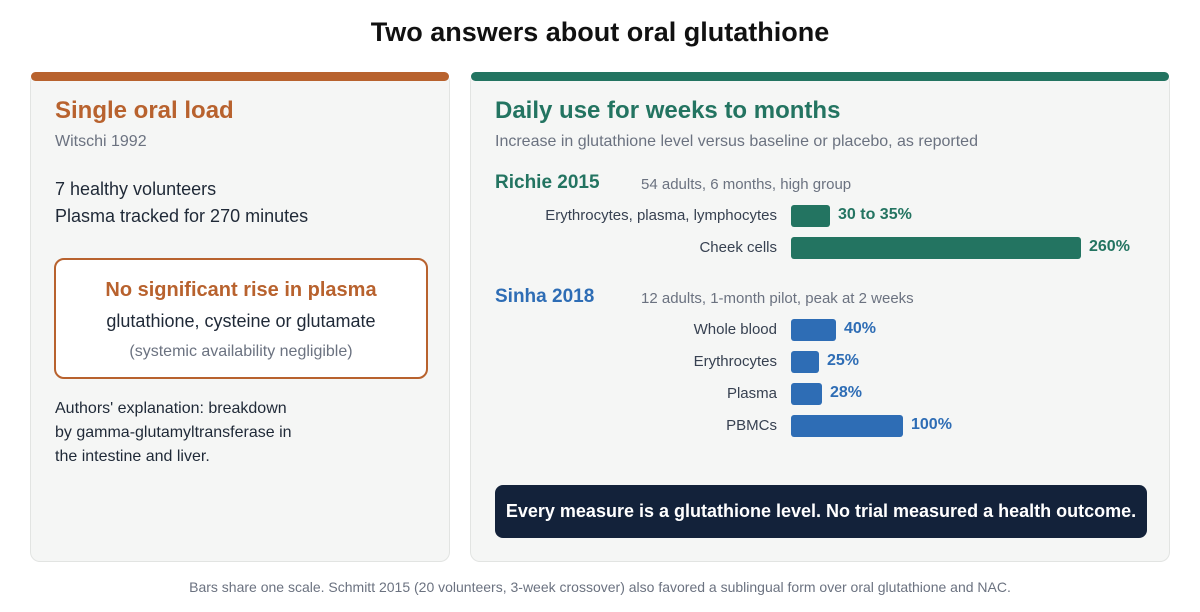  Describe the element at coordinates (241, 321) in the screenshot. I see `callout-detail: glutathione, cysteine or glutamate` at that location.